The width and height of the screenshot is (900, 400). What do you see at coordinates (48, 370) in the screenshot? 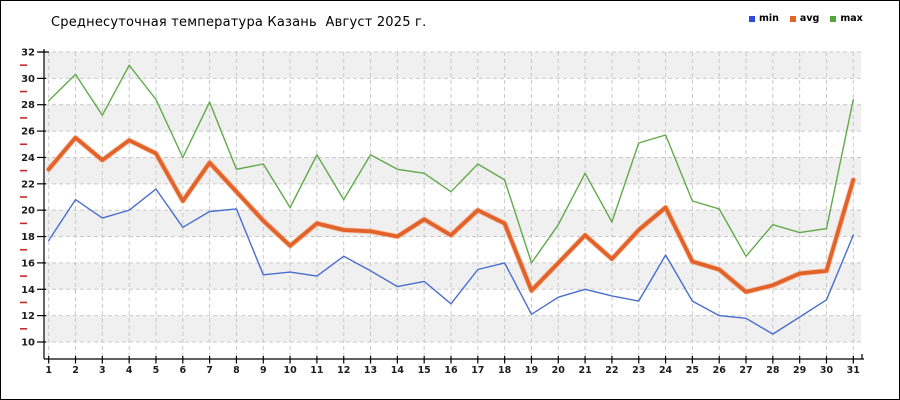
I see `svg-text: 1` at bounding box center [48, 370].